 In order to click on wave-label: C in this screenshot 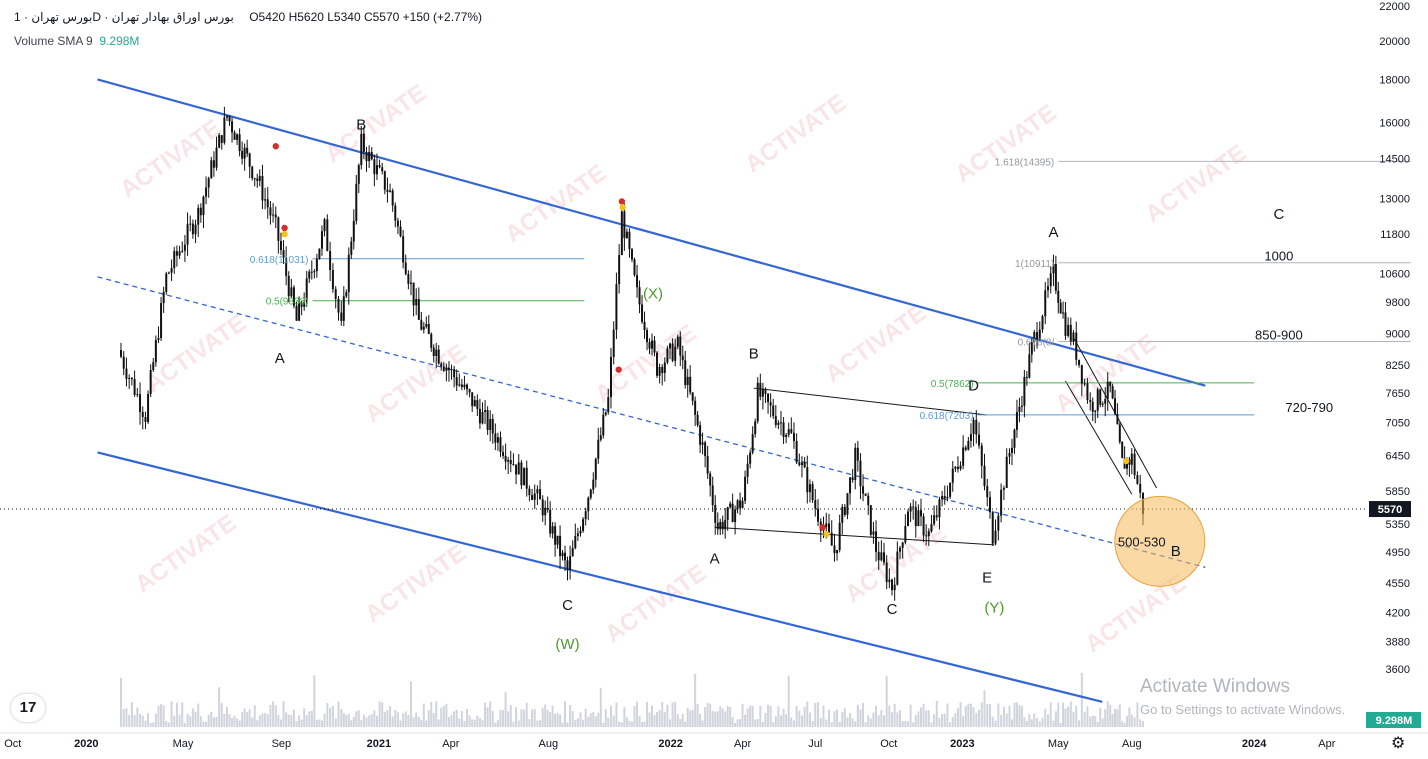, I will do `click(1278, 214)`.